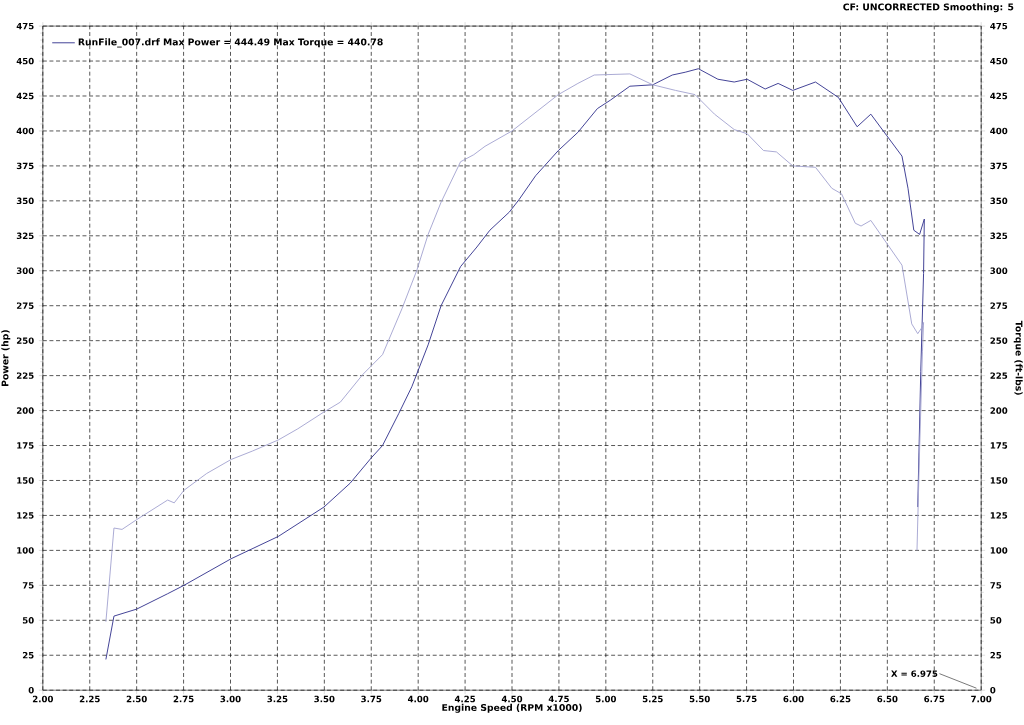 Image resolution: width=1024 pixels, height=725 pixels. What do you see at coordinates (25, 306) in the screenshot?
I see `y-tick-label: 275` at bounding box center [25, 306].